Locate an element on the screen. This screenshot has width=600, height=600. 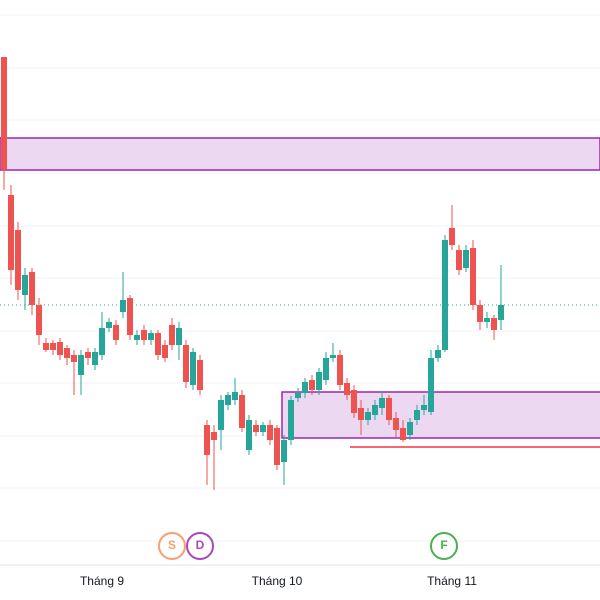
event-label: S is located at coordinates (172, 545).